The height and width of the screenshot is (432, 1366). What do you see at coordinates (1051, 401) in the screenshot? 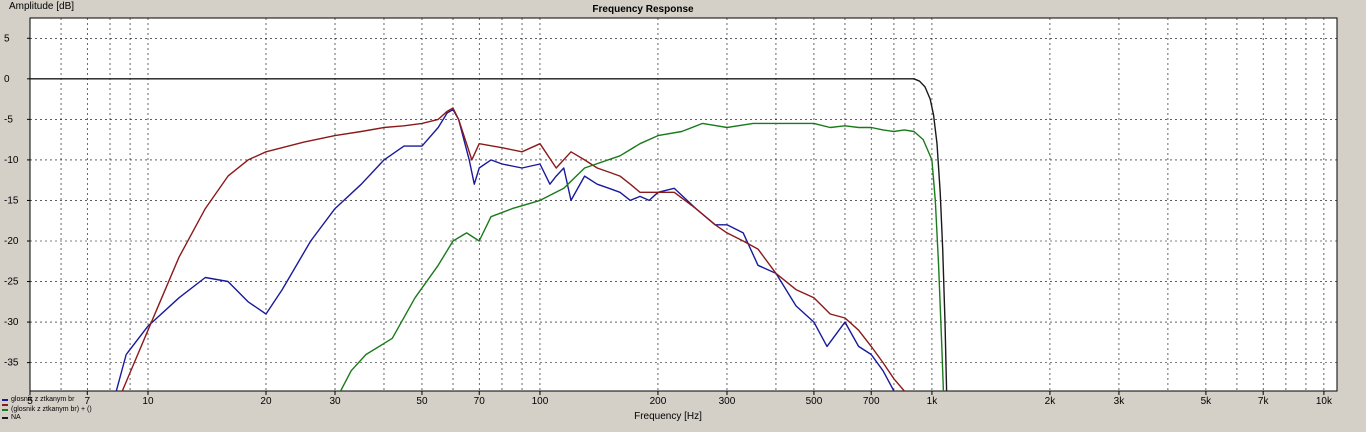
I see `x-tick-label: 2k` at bounding box center [1051, 401].